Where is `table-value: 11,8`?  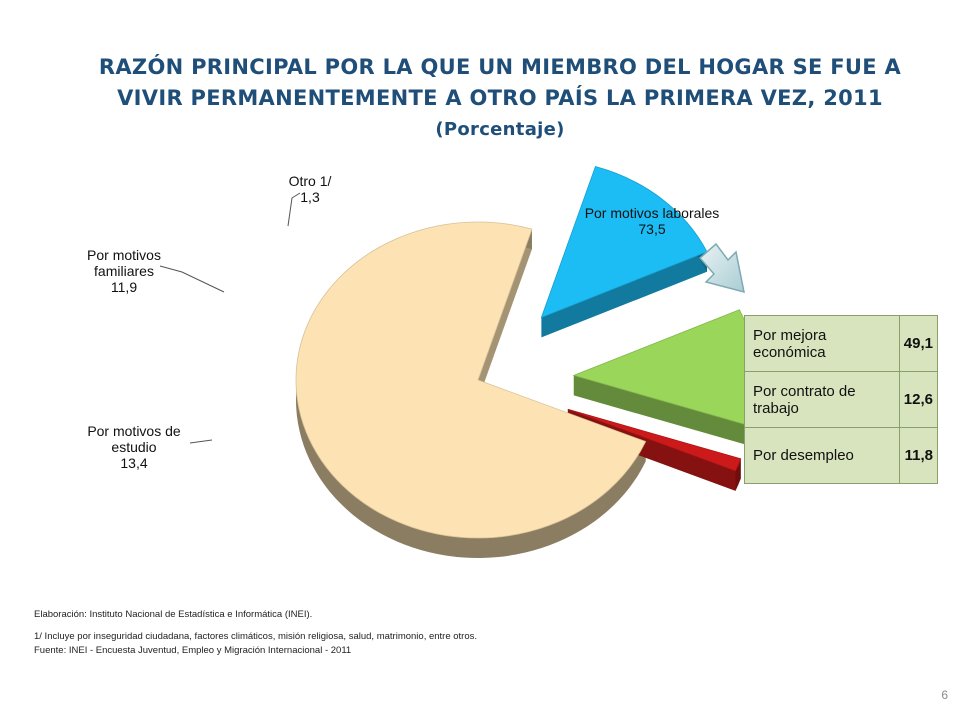
table-value: 11,8 is located at coordinates (918, 455).